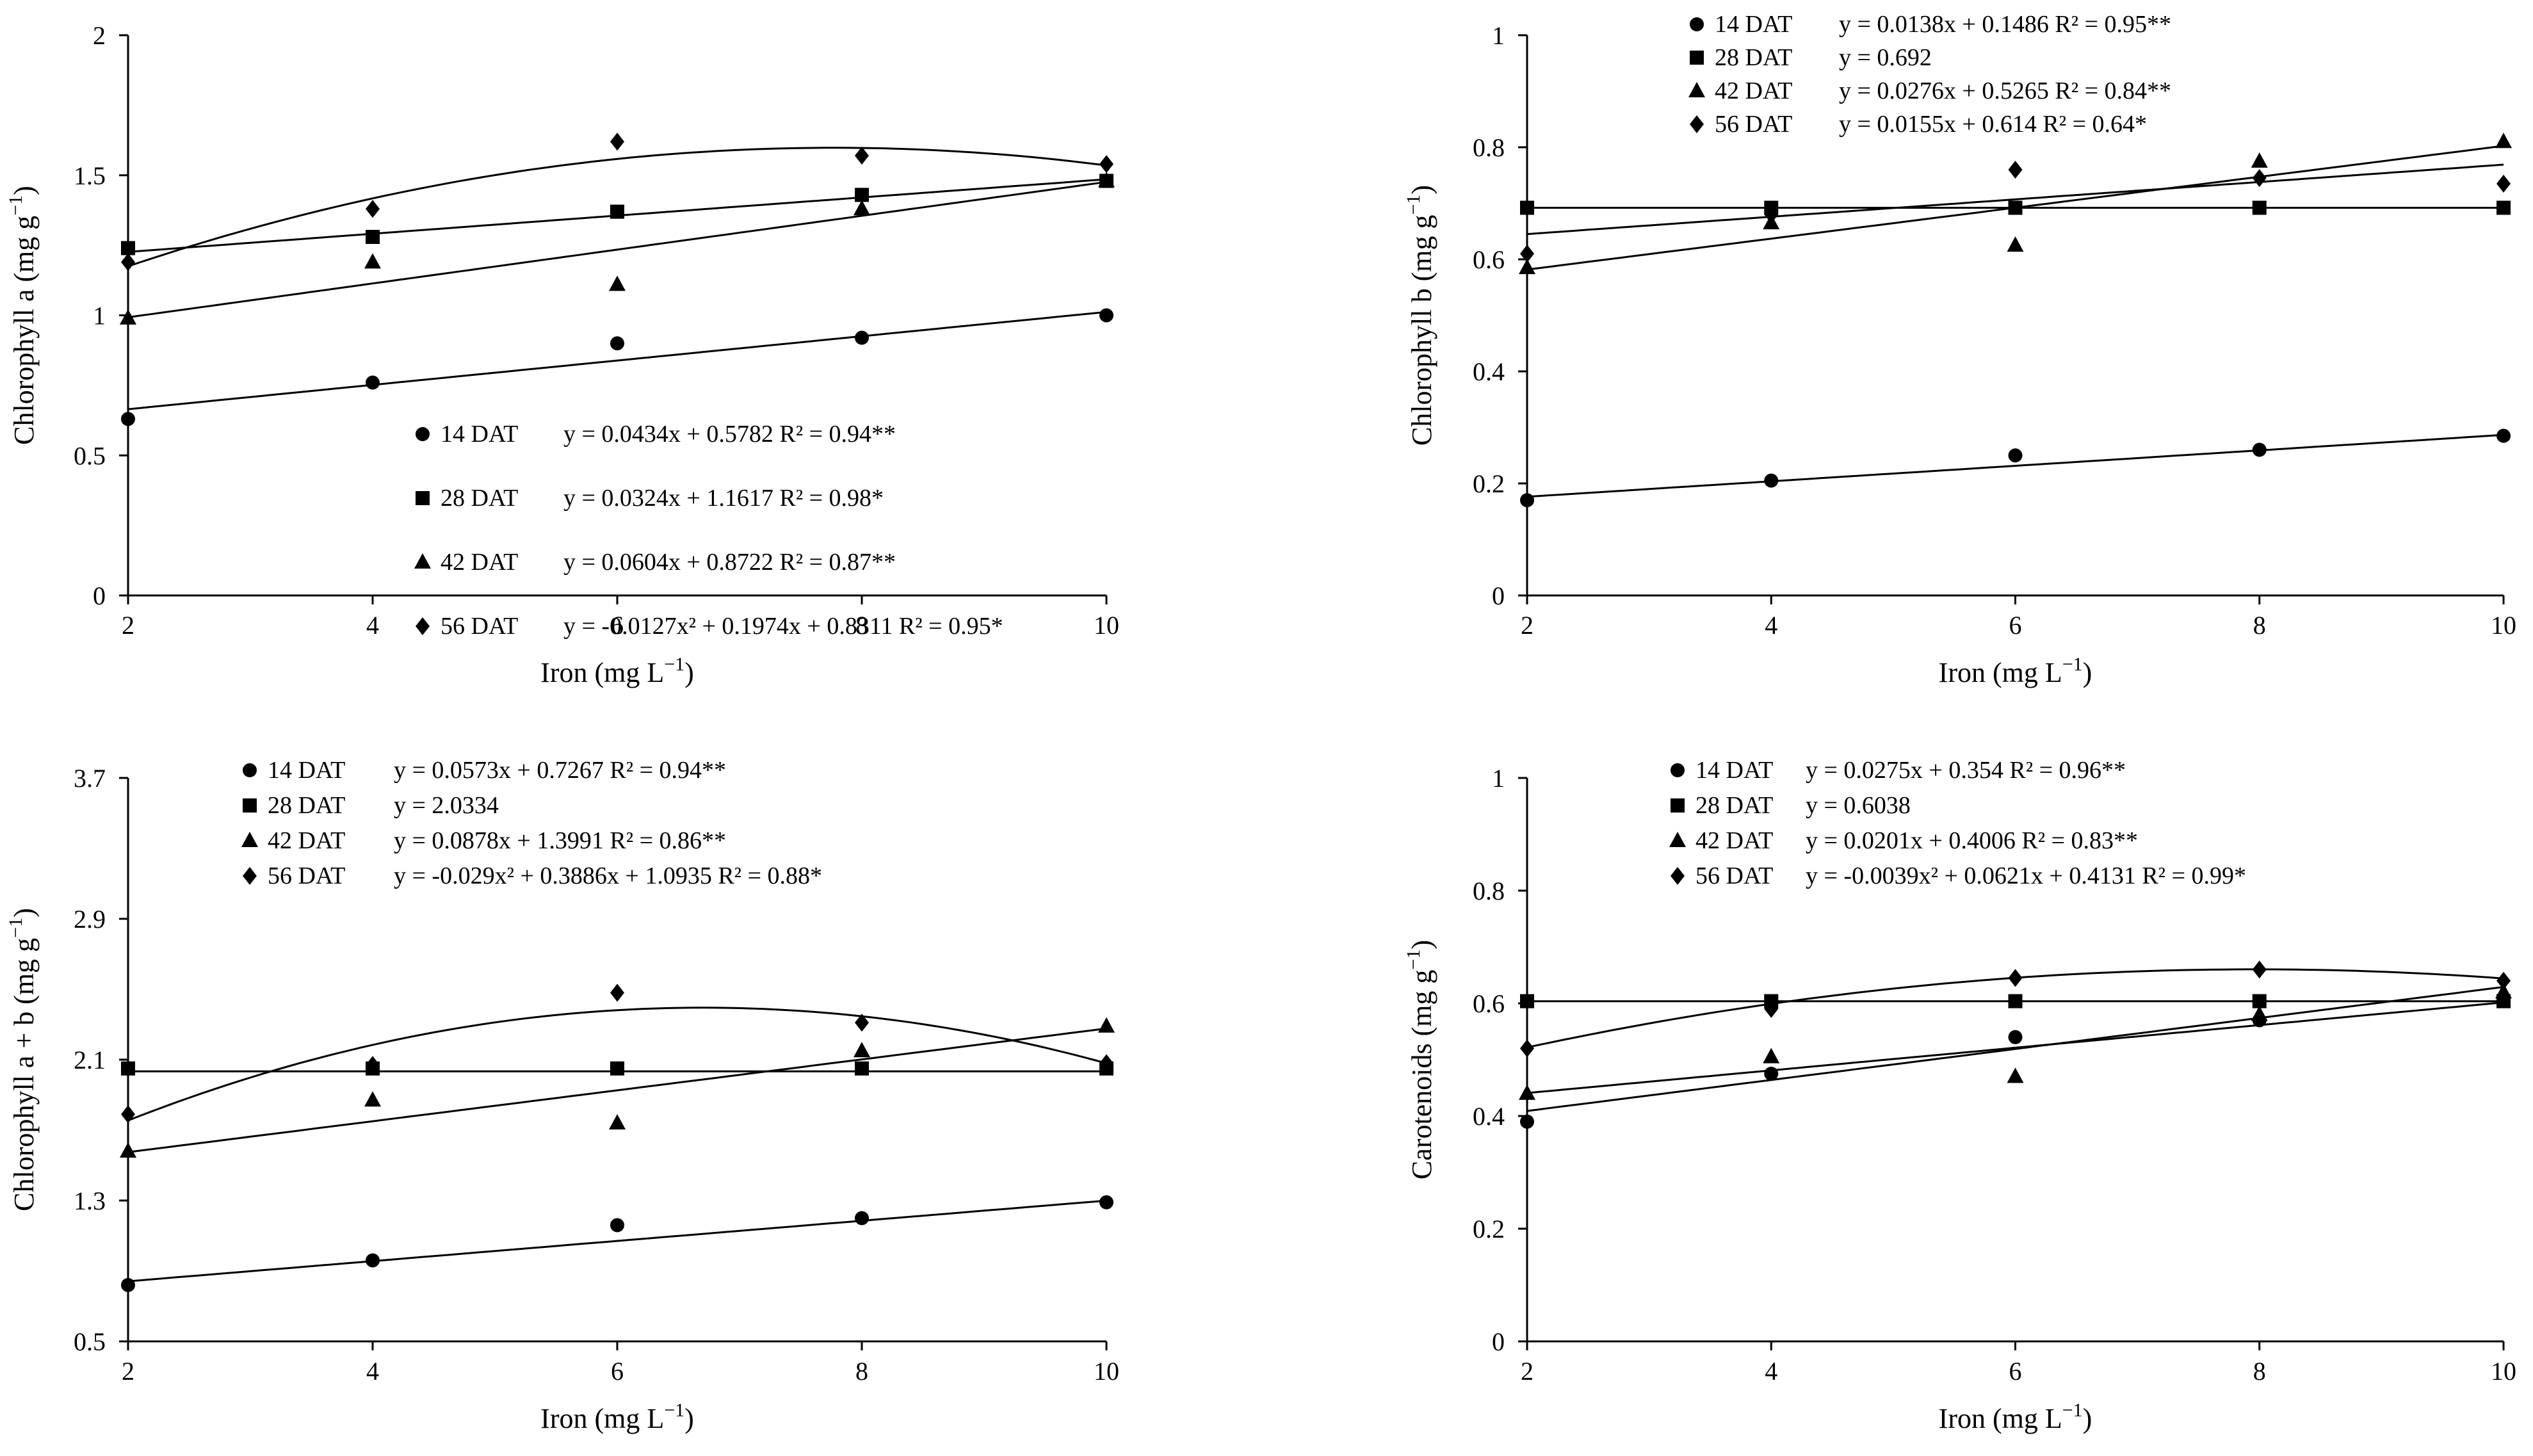 The width and height of the screenshot is (2533, 1456). Describe the element at coordinates (1106, 1372) in the screenshot. I see `x-tick-label: 10` at that location.